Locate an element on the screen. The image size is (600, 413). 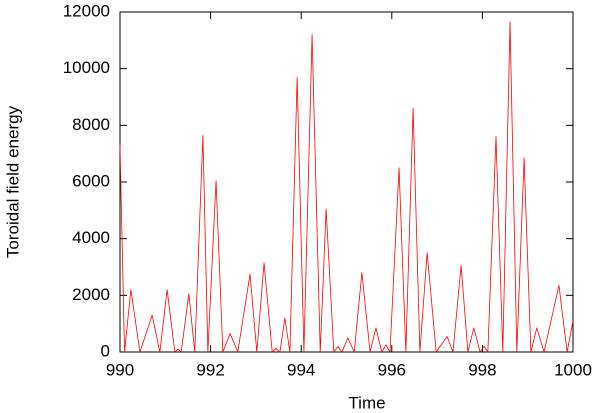
y-tick-label: 10000 is located at coordinates (86, 67).